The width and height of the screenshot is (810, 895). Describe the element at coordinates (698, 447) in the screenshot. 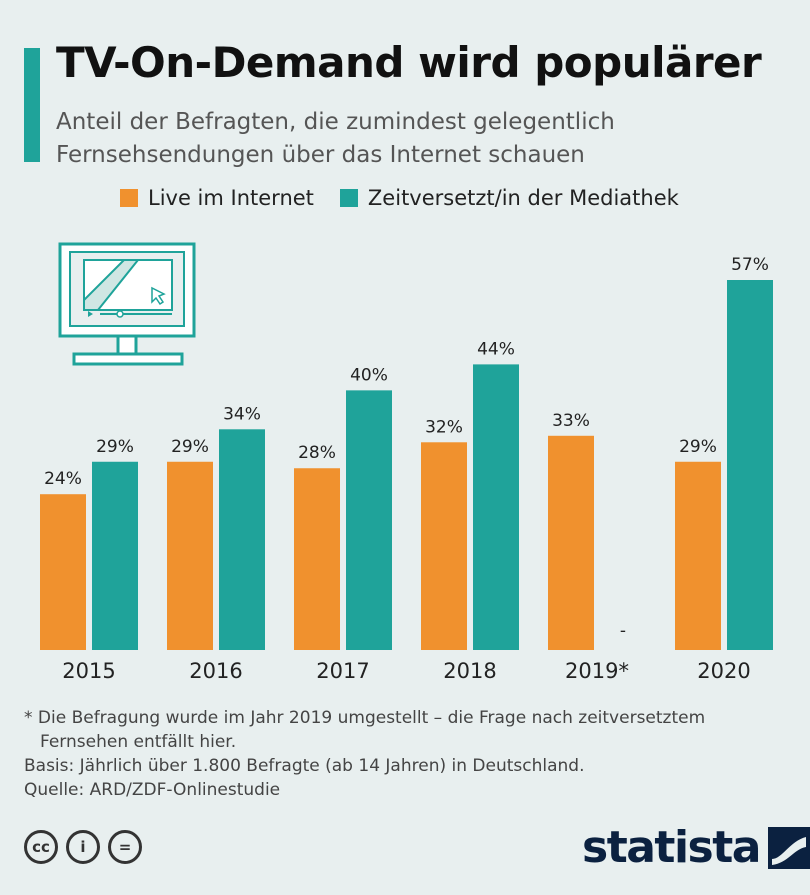

I see `value-label-live-2020: 29%` at that location.